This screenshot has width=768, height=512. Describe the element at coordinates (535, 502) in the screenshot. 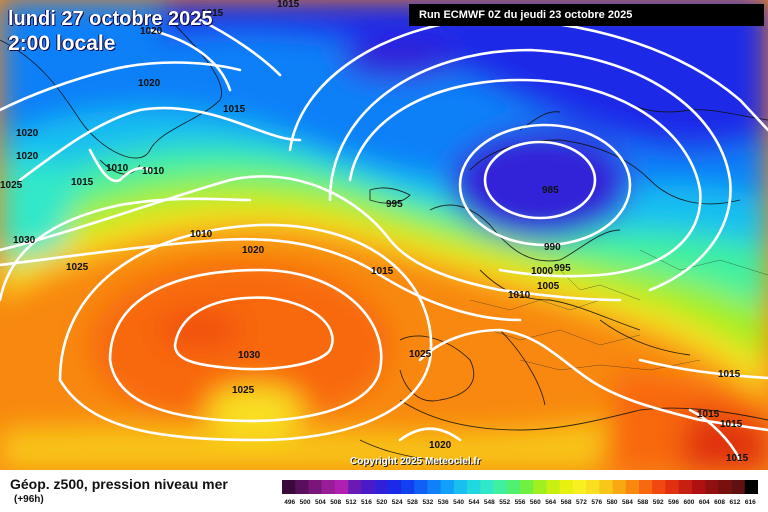

I see `scale-label: 560` at that location.